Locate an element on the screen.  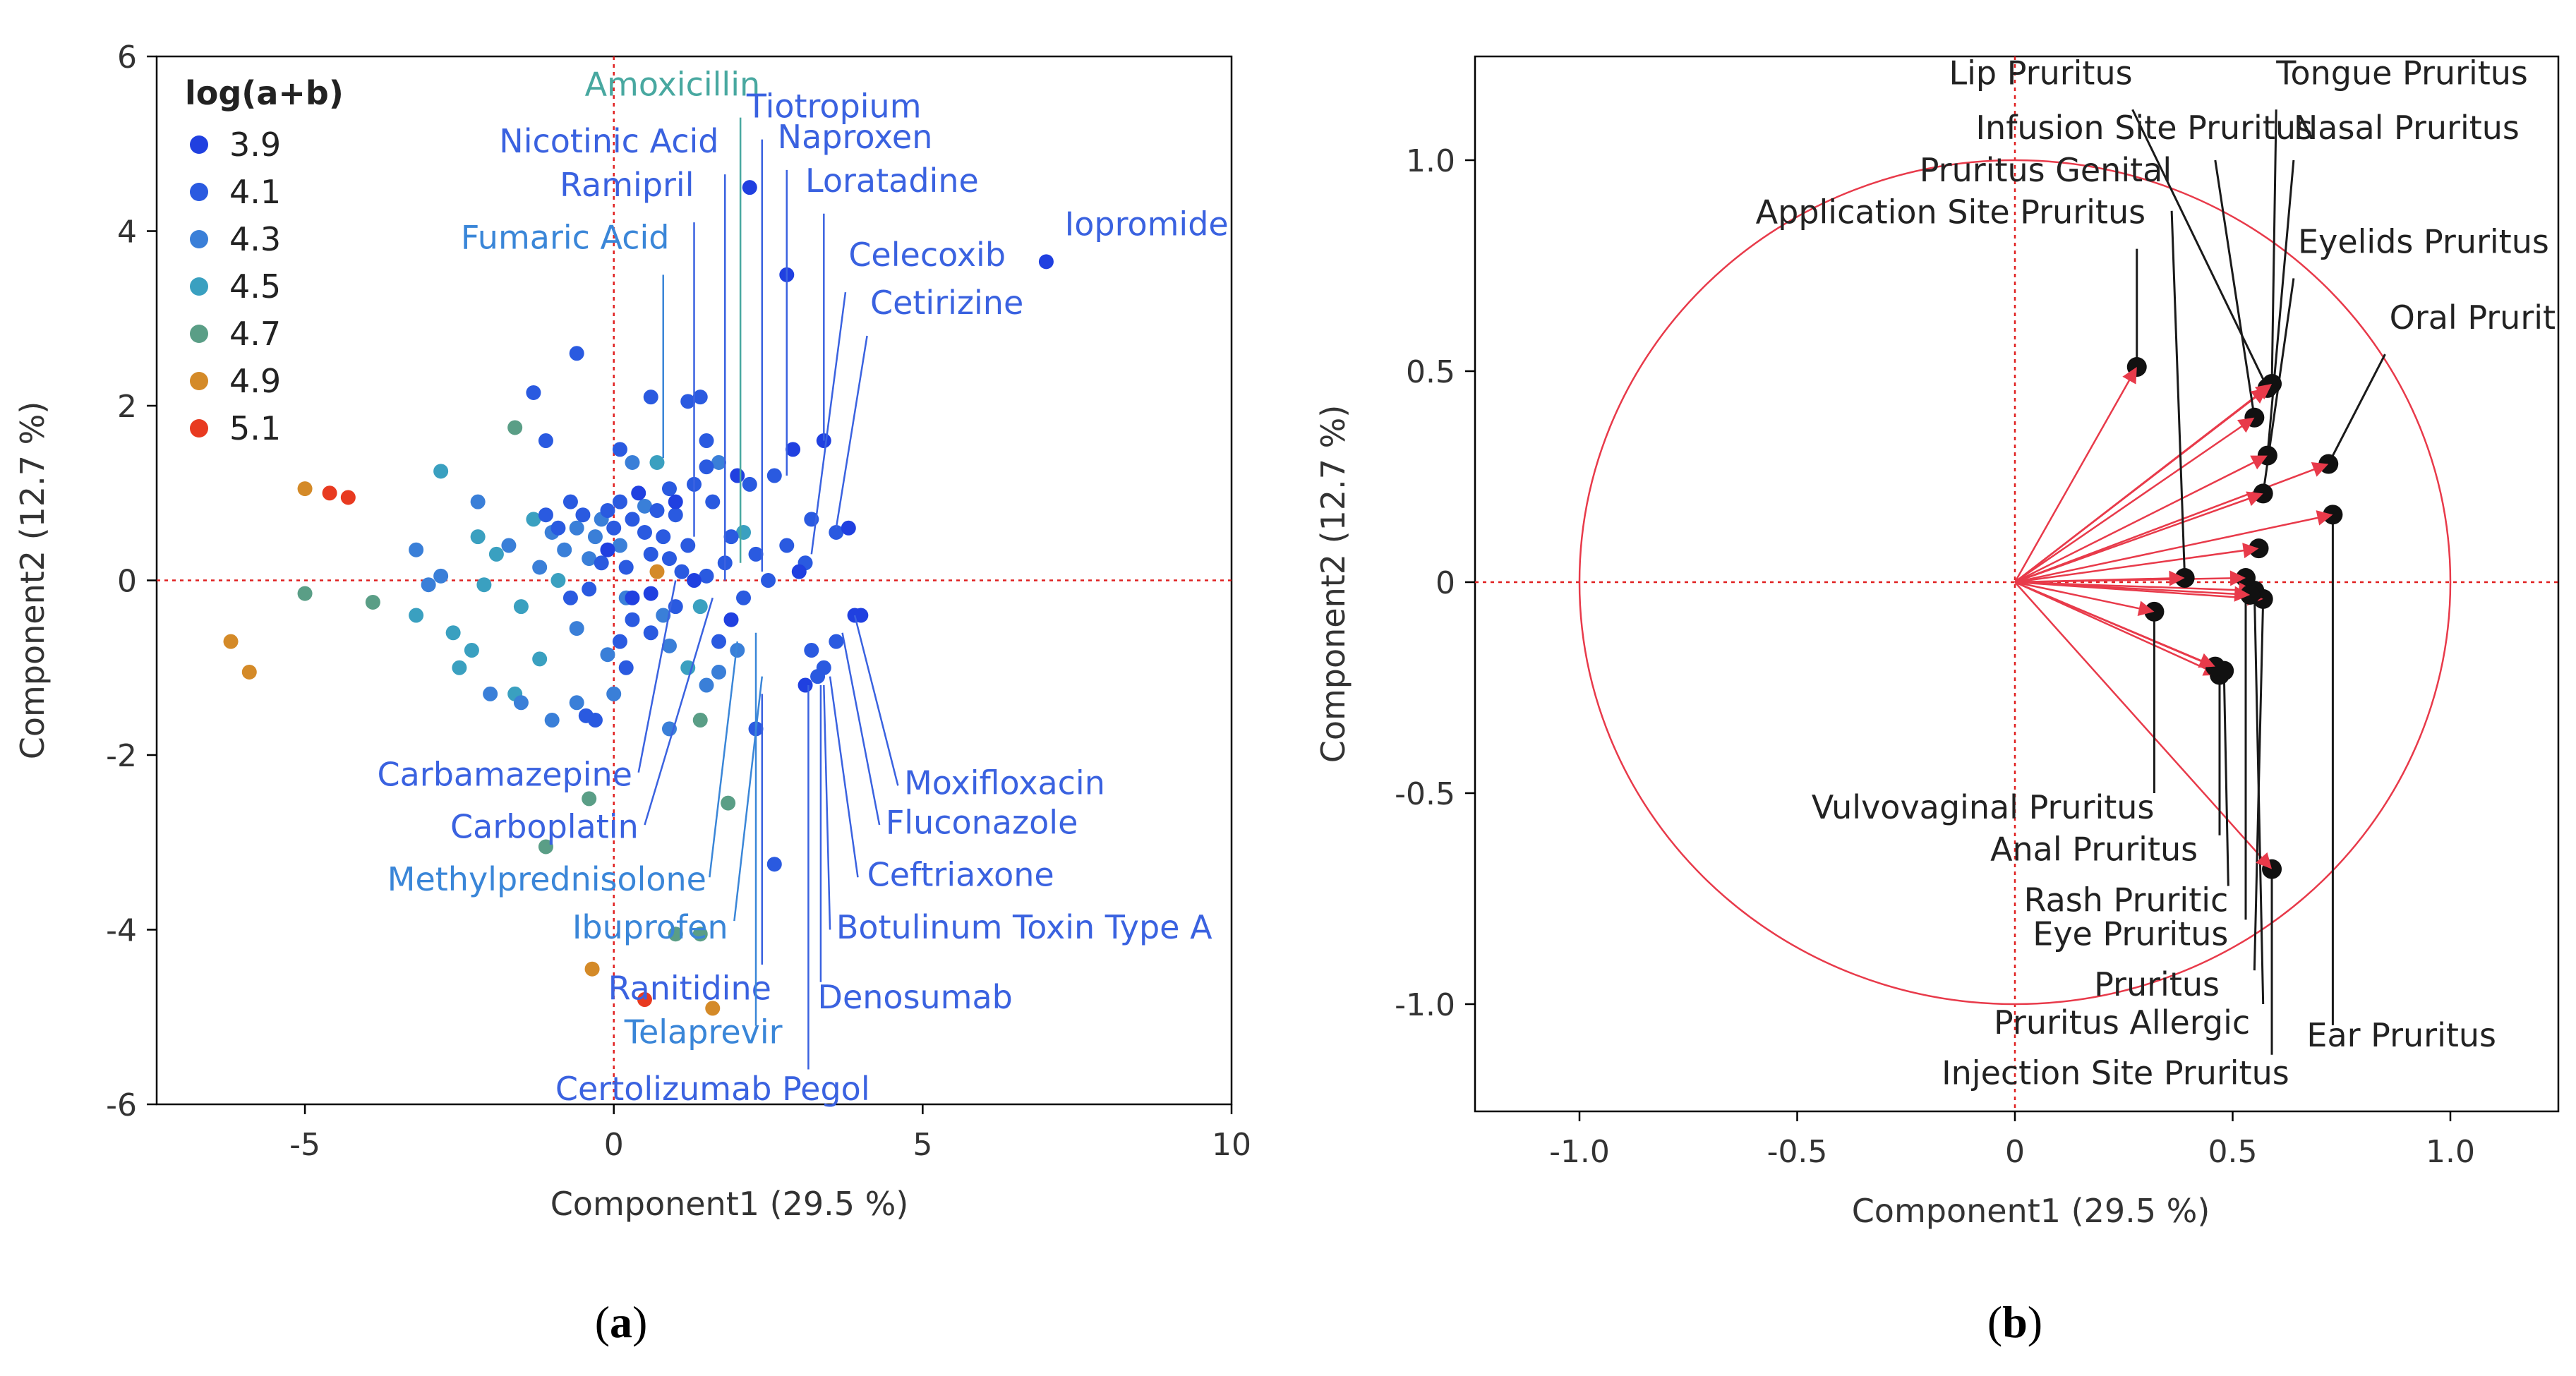
x-axis-label-b: Component1 (29.5 %) is located at coordinates (2031, 1211).